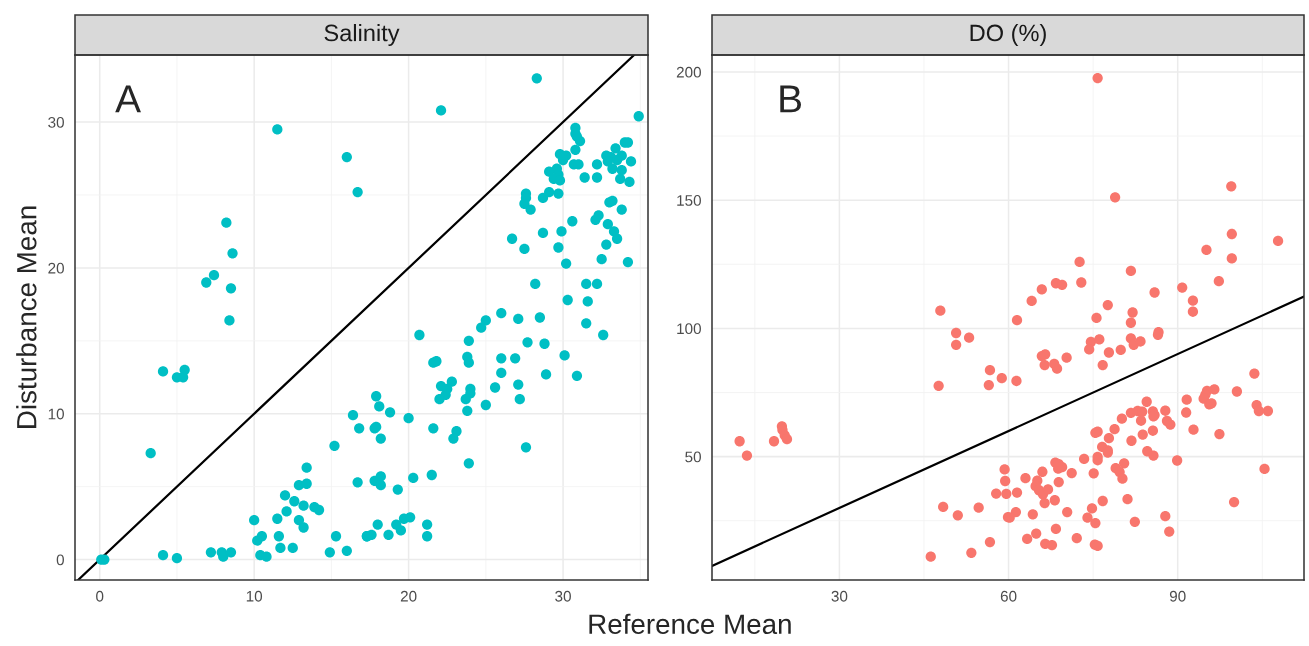 This screenshot has height=646, width=1309. What do you see at coordinates (60, 560) in the screenshot?
I see `y-tick-label: 0` at bounding box center [60, 560].